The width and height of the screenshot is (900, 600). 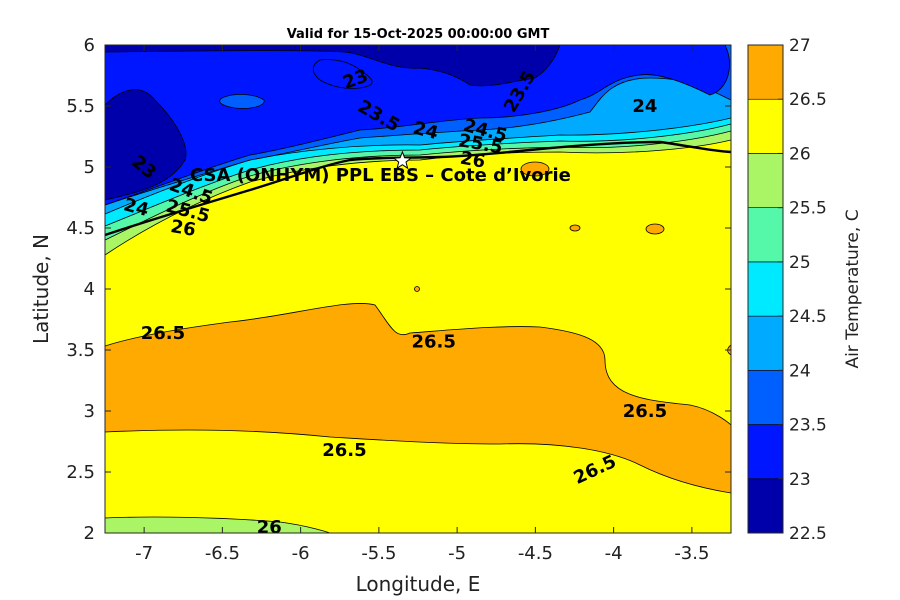 I want to click on y-tick-label: 3, so click(x=89, y=411).